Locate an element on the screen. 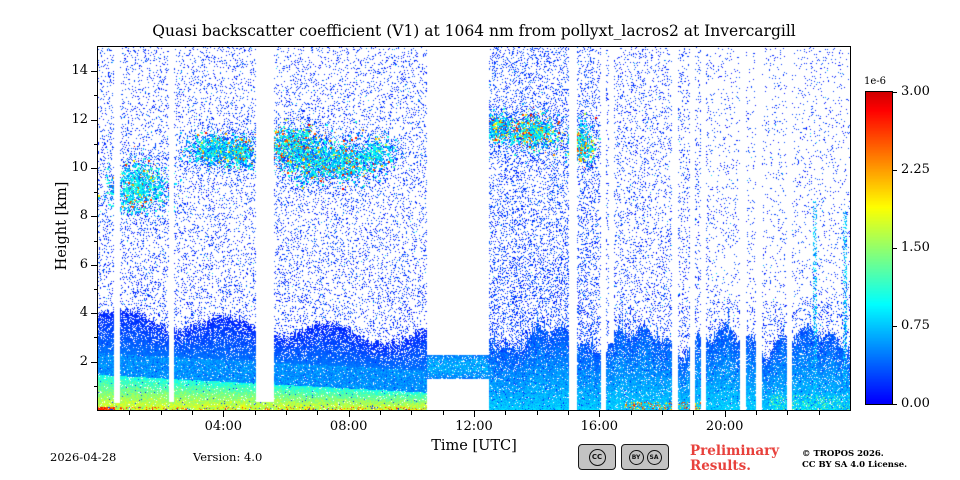 This screenshot has width=960, height=480. y-tick-label: 8 is located at coordinates (83, 216).